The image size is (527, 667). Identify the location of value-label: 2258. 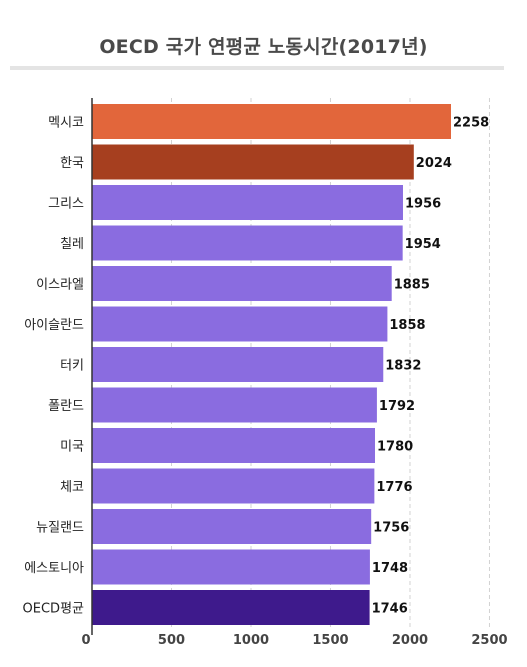
(471, 123).